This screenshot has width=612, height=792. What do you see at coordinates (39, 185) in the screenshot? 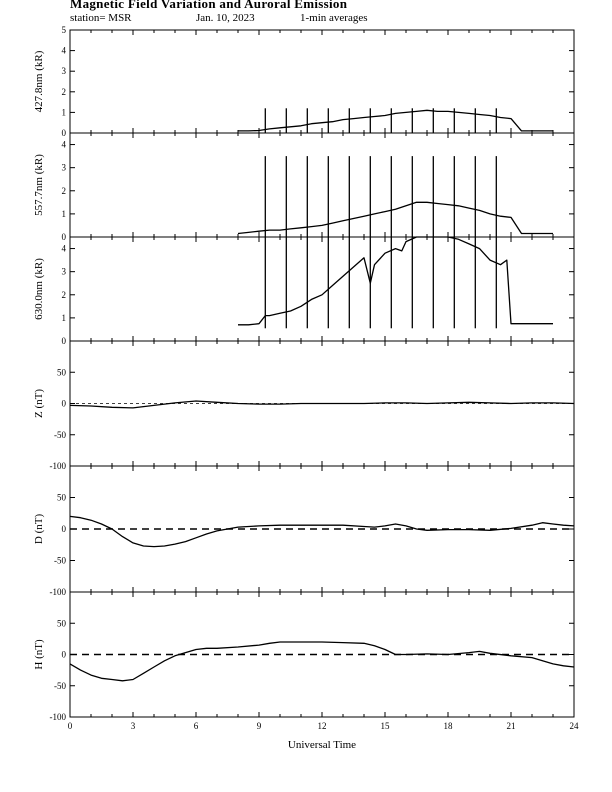
I see `y-axis-label: 557.7nm (kR)` at bounding box center [39, 185].